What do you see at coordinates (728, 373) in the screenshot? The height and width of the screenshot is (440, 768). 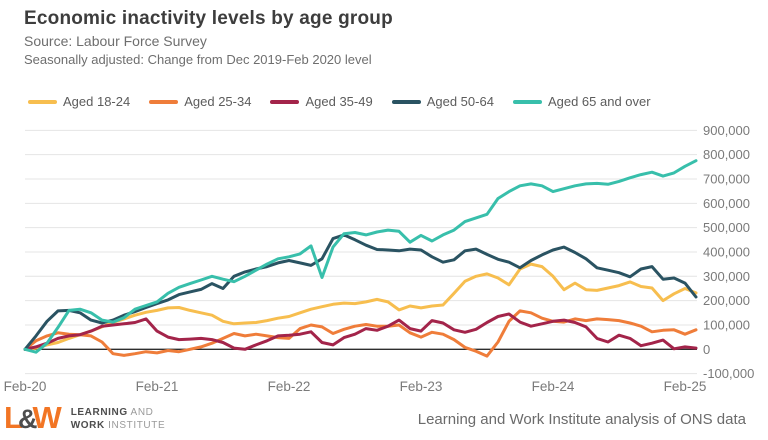 I see `y-tick-label: -100,000` at bounding box center [728, 373].